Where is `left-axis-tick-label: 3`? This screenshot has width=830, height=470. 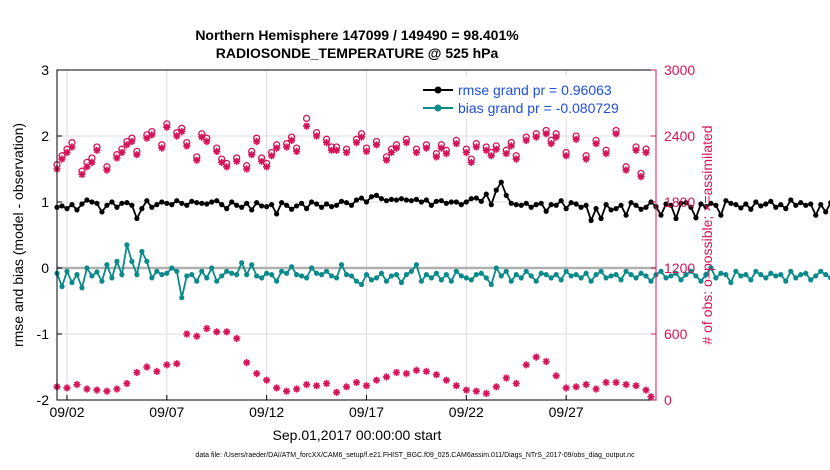 left-axis-tick-label: 3 is located at coordinates (45, 70).